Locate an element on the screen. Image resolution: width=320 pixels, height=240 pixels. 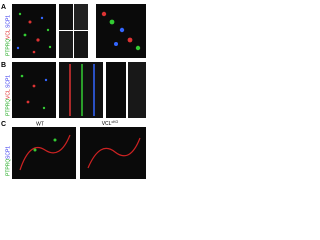
condition-label: VCL is located at coordinates (107, 124).